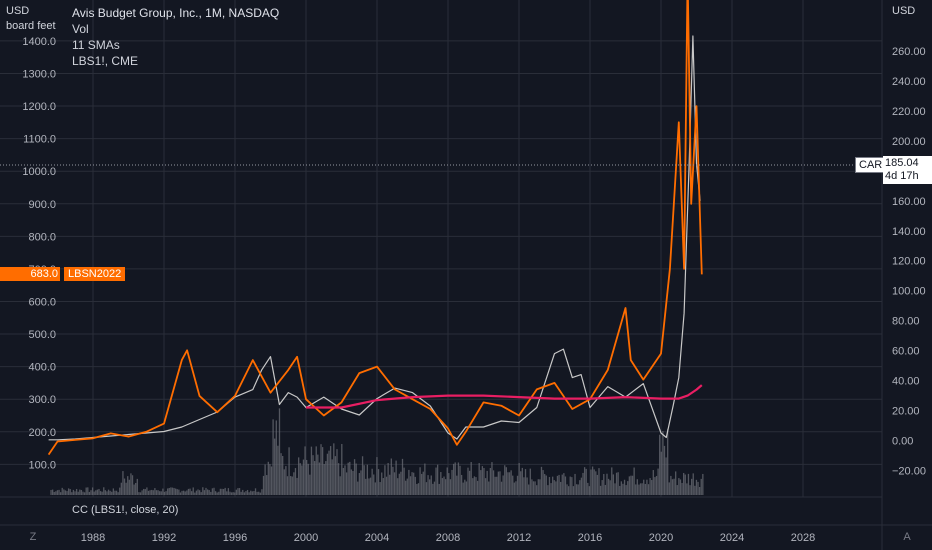 This screenshot has width=932, height=550. I want to click on sma-indicator-label: 11 SMAs, so click(96, 45).